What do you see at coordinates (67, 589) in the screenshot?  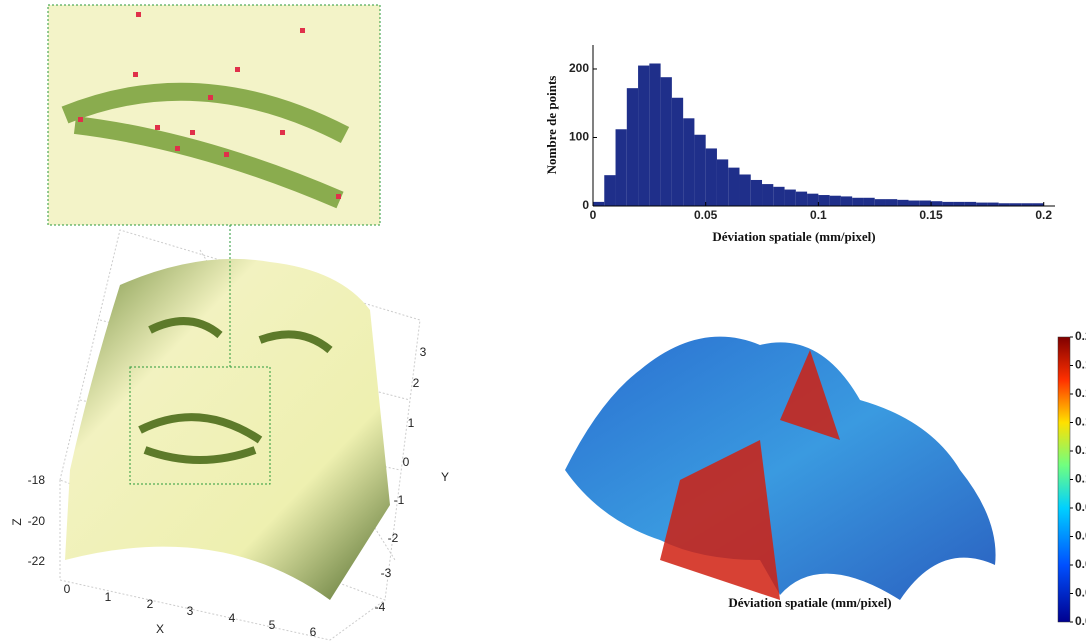 I see `face-x-tick-label: 0` at bounding box center [67, 589].